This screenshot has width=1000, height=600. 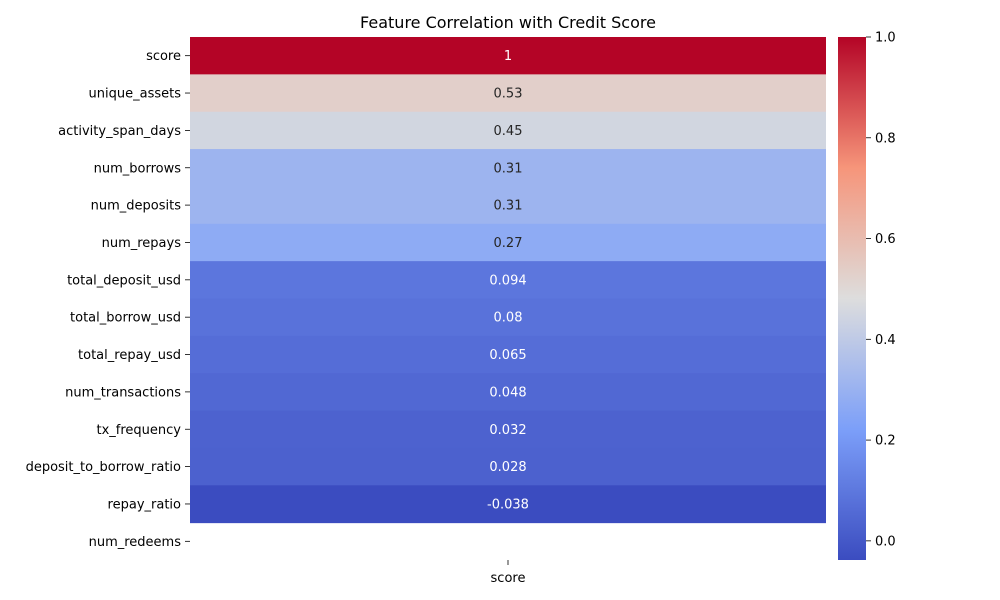 I want to click on row-label: num_redeems, so click(x=135, y=542).